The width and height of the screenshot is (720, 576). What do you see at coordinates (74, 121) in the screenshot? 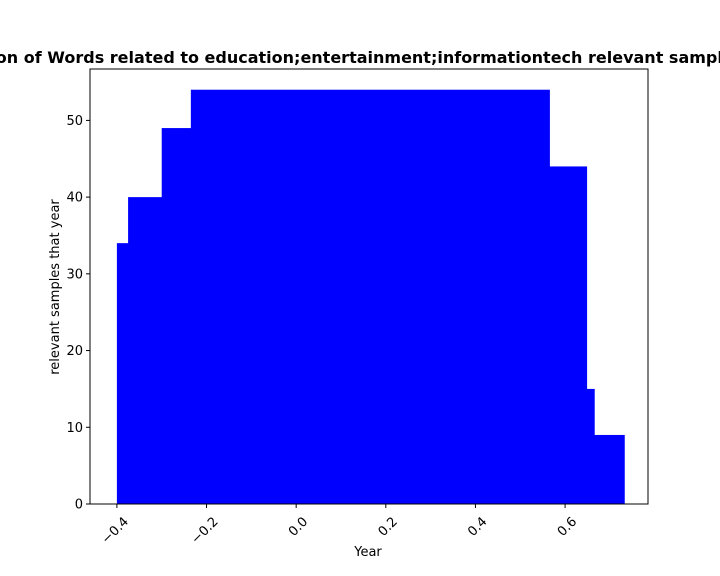
I see `y-tick-label: 50` at bounding box center [74, 121].